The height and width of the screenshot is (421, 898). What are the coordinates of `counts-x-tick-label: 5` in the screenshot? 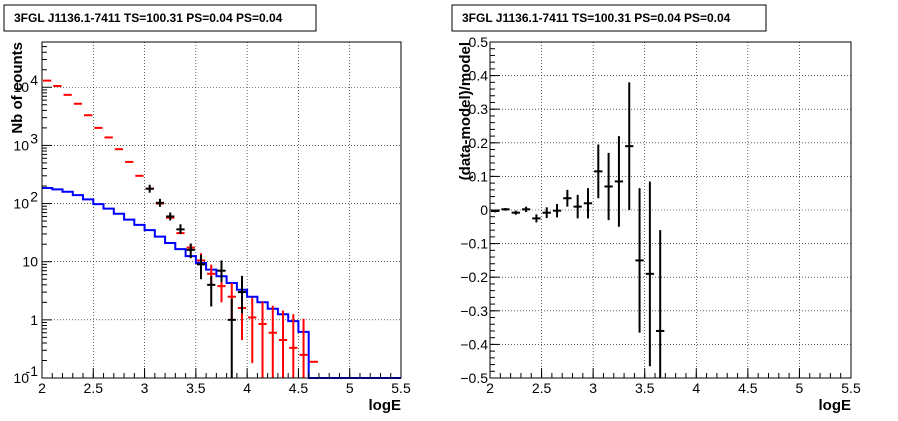 It's located at (350, 388).